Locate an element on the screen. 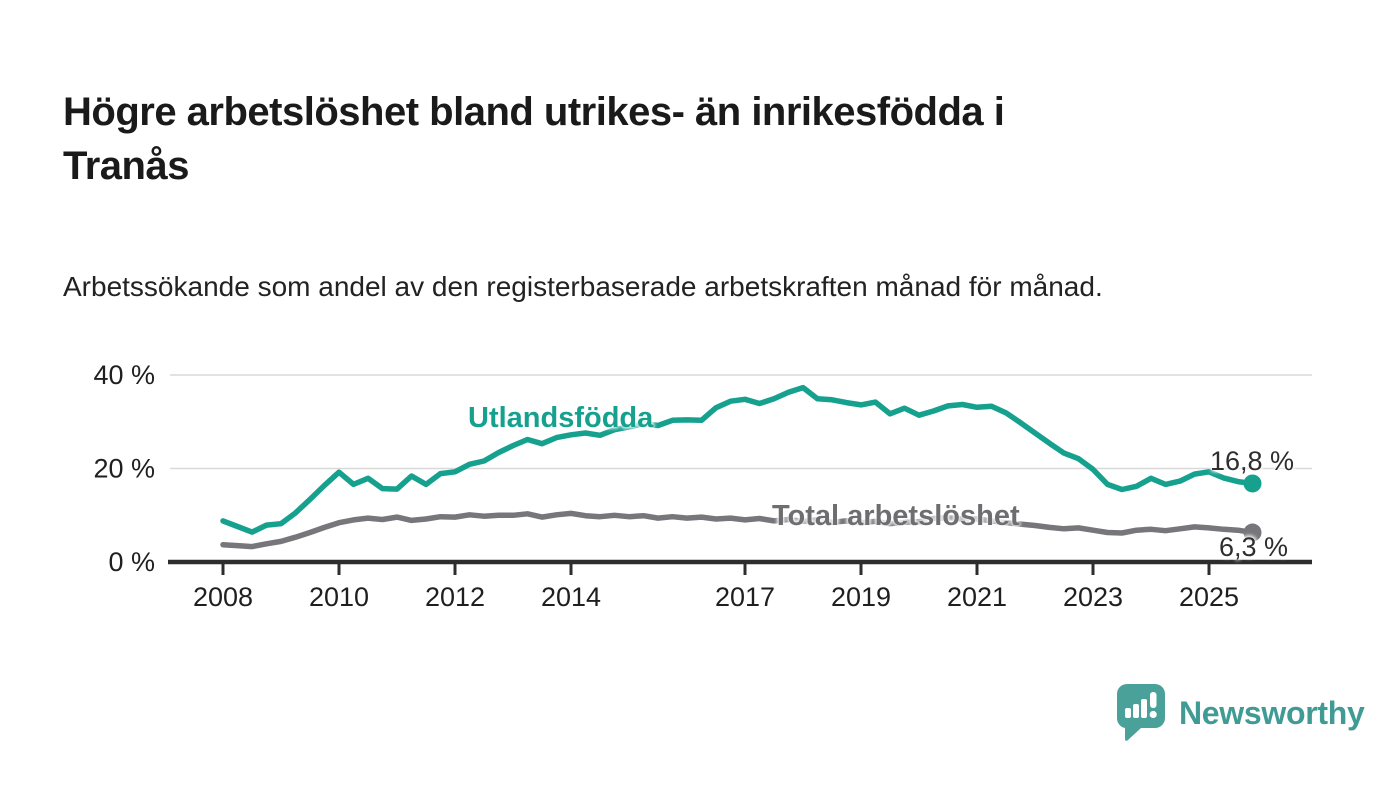 The width and height of the screenshot is (1400, 794). y-tick-label-0: 0 % is located at coordinates (131, 562).